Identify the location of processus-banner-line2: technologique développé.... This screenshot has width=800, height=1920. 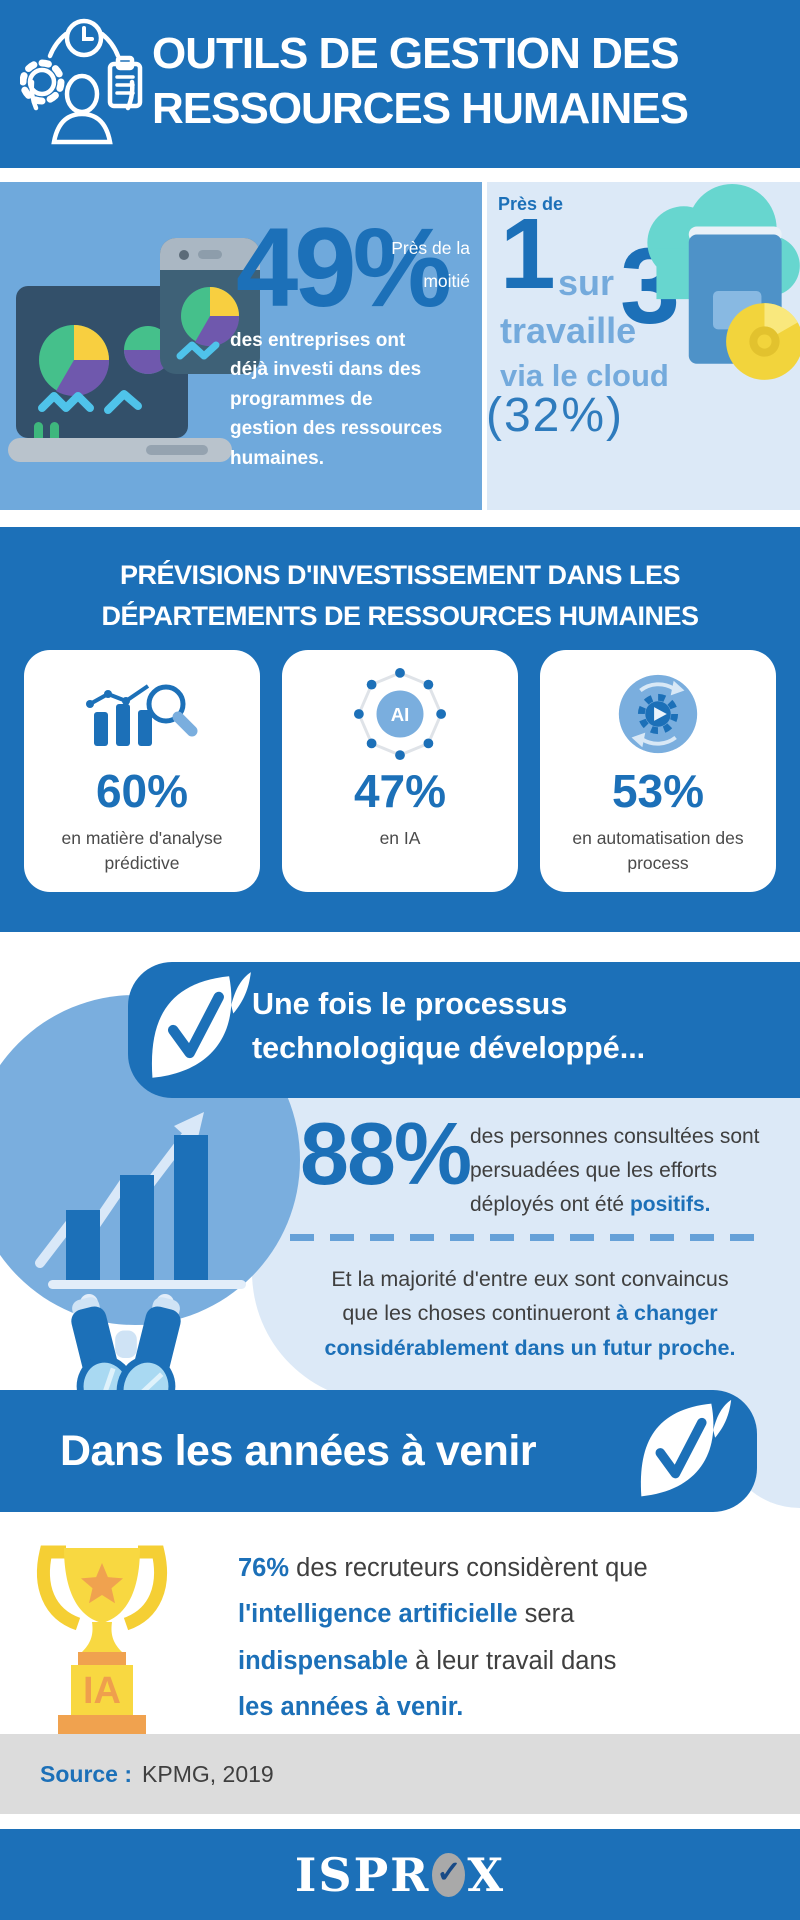
(449, 1048).